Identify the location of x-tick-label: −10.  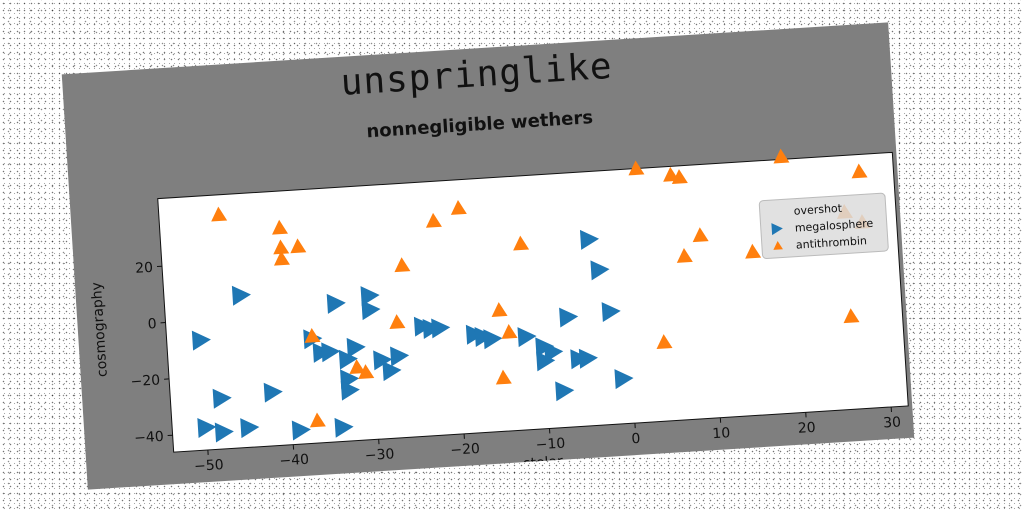
(550, 445).